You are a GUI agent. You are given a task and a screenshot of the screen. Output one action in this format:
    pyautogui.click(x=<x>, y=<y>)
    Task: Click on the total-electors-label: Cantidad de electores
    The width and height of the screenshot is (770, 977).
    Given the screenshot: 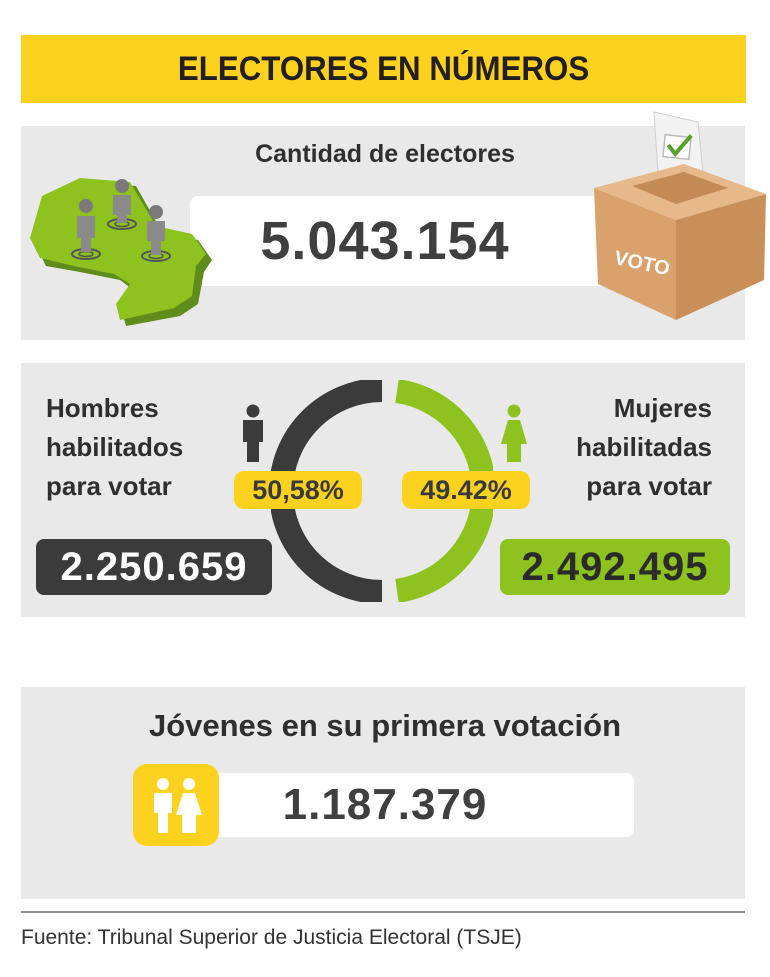 What is the action you would take?
    pyautogui.click(x=385, y=154)
    